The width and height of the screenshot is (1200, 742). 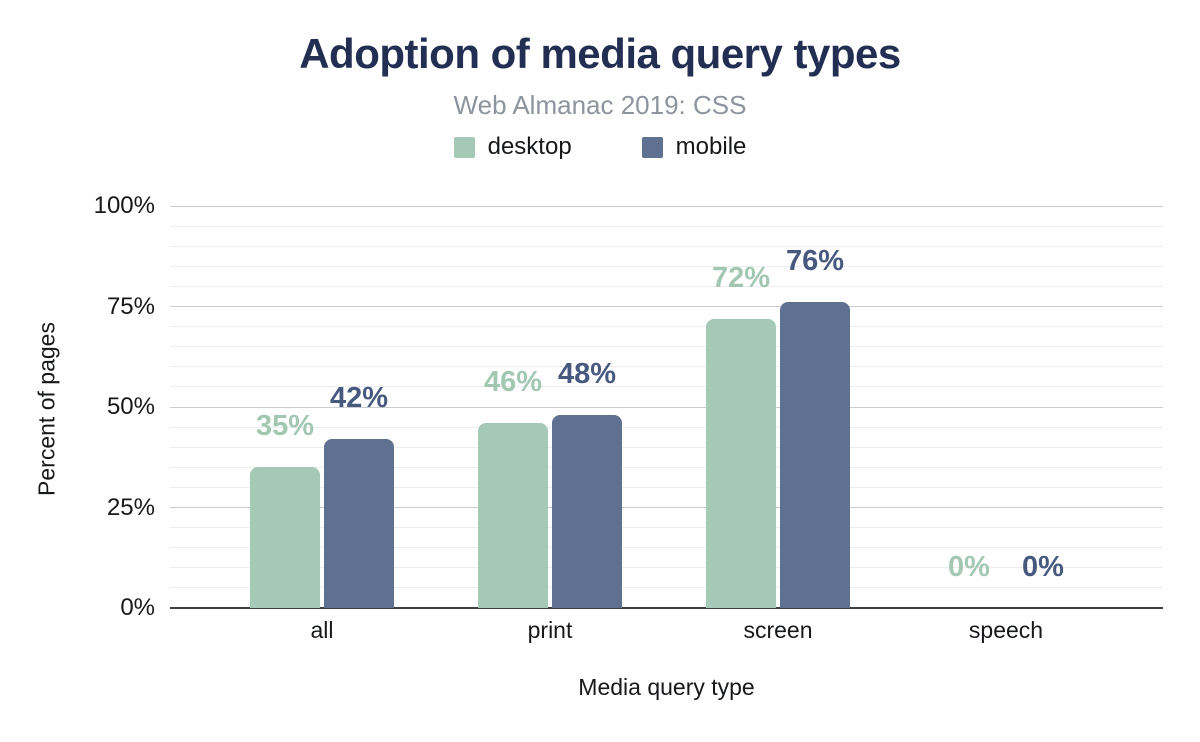 What do you see at coordinates (666, 687) in the screenshot?
I see `x-axis-title: Media query type` at bounding box center [666, 687].